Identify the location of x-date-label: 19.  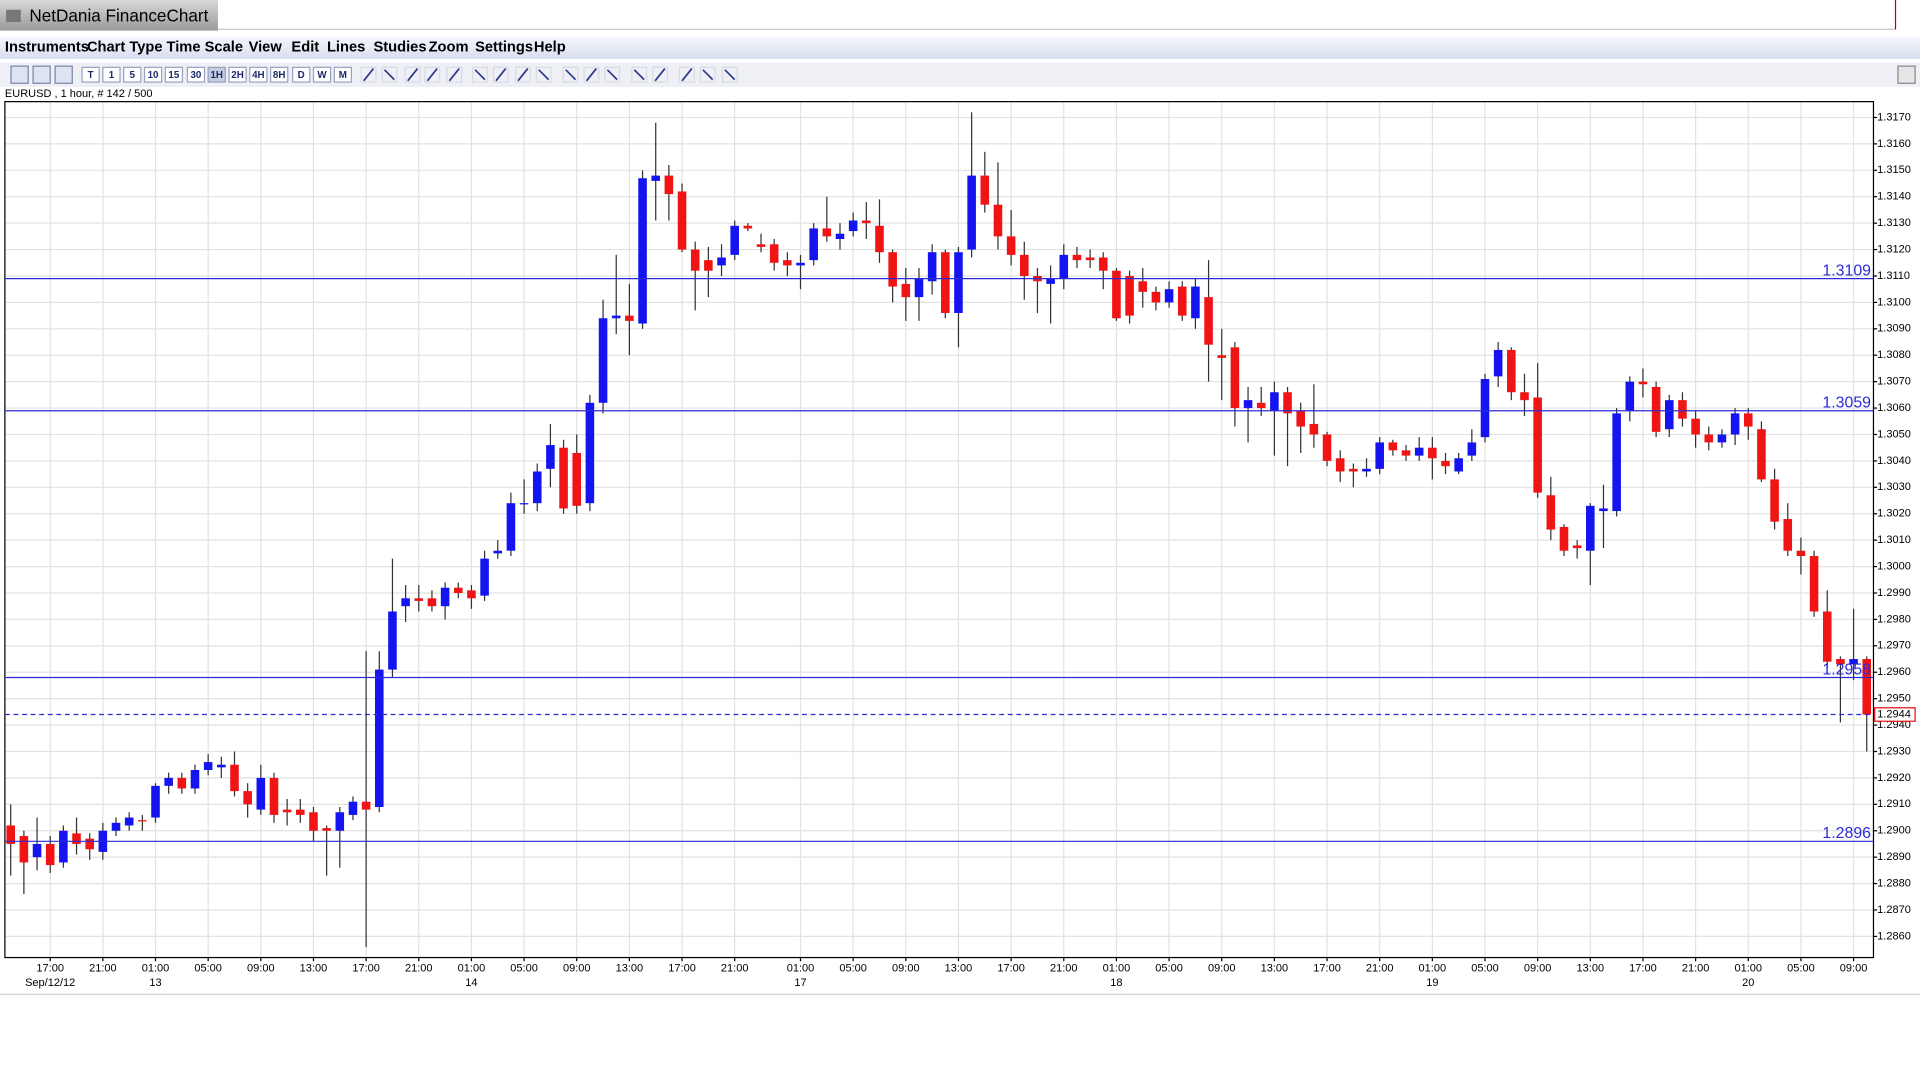
(1432, 983).